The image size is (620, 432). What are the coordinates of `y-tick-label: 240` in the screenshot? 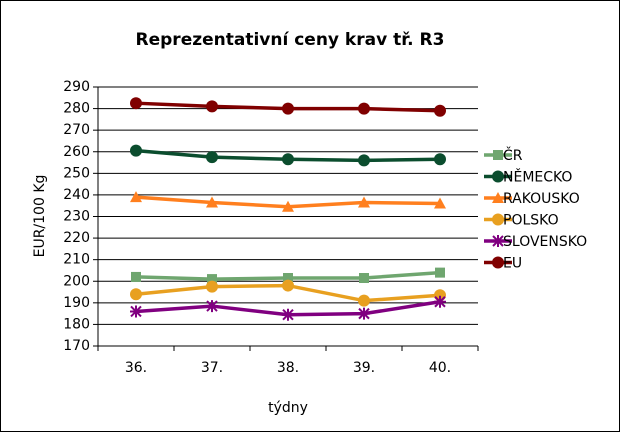 It's located at (76, 195).